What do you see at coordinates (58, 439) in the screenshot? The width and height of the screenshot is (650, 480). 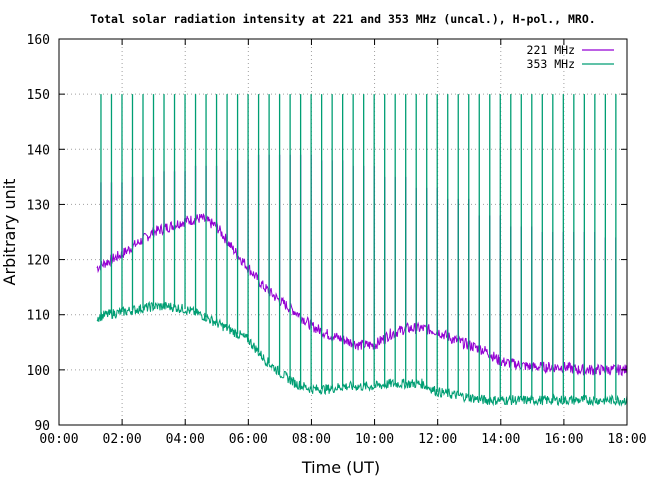 I see `x-tick-label: 00:00` at bounding box center [58, 439].